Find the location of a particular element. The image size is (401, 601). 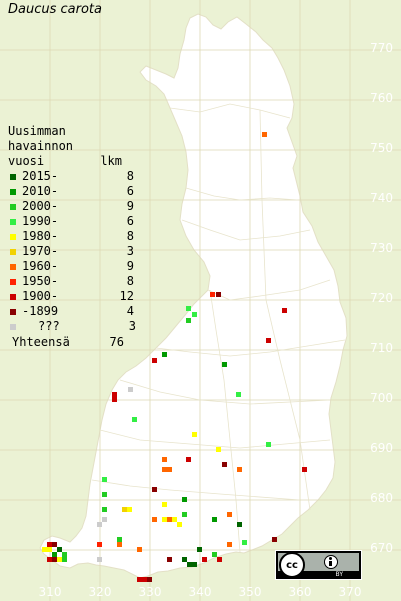

cc-by-text: BY is located at coordinates (339, 574).